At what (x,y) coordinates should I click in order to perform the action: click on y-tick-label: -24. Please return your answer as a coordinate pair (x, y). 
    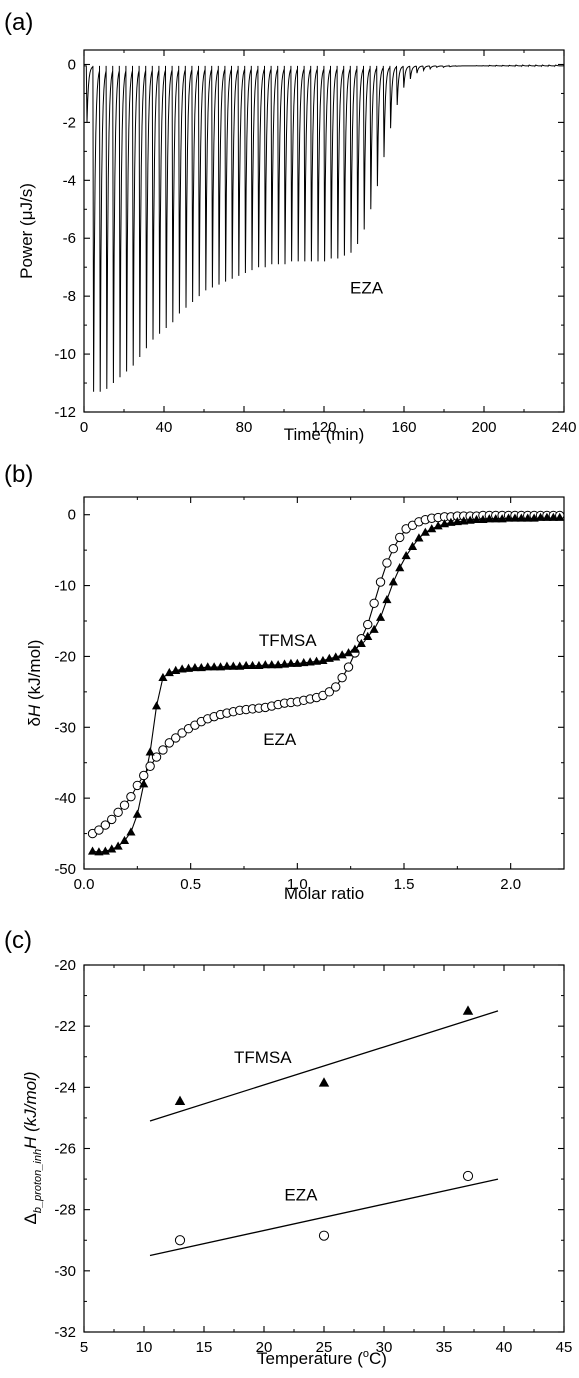
    Looking at the image, I should click on (65, 1087).